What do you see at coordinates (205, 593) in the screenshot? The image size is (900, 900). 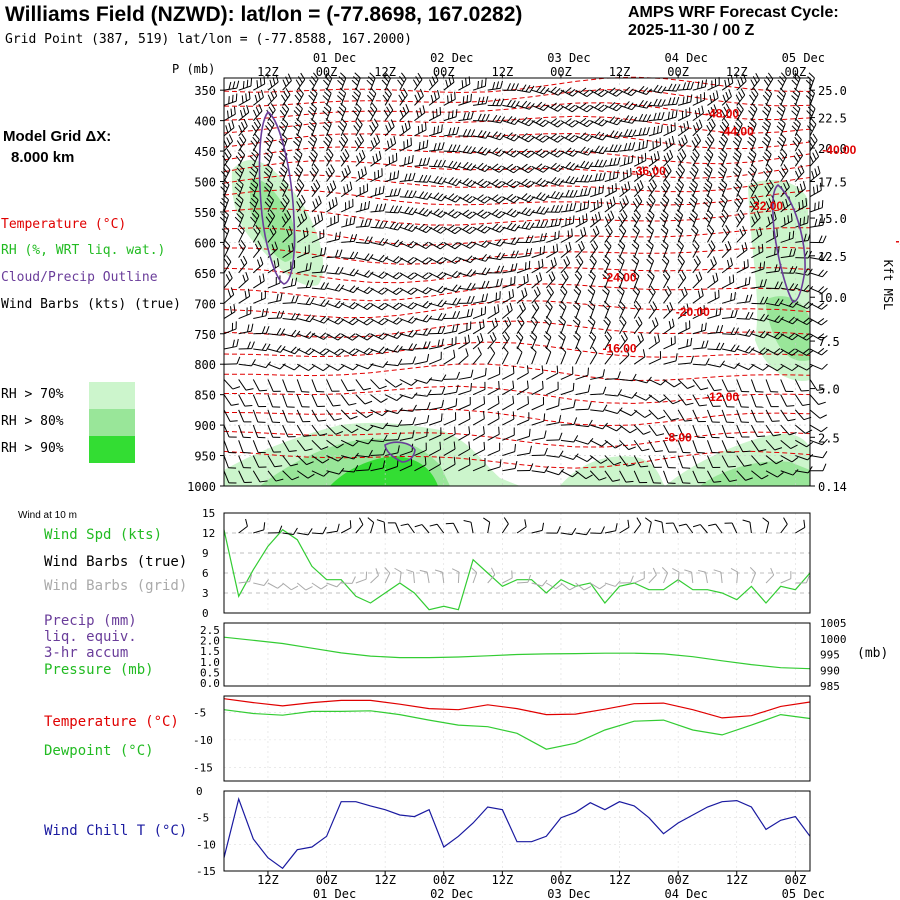 I see `wind-tick-label: 3` at bounding box center [205, 593].